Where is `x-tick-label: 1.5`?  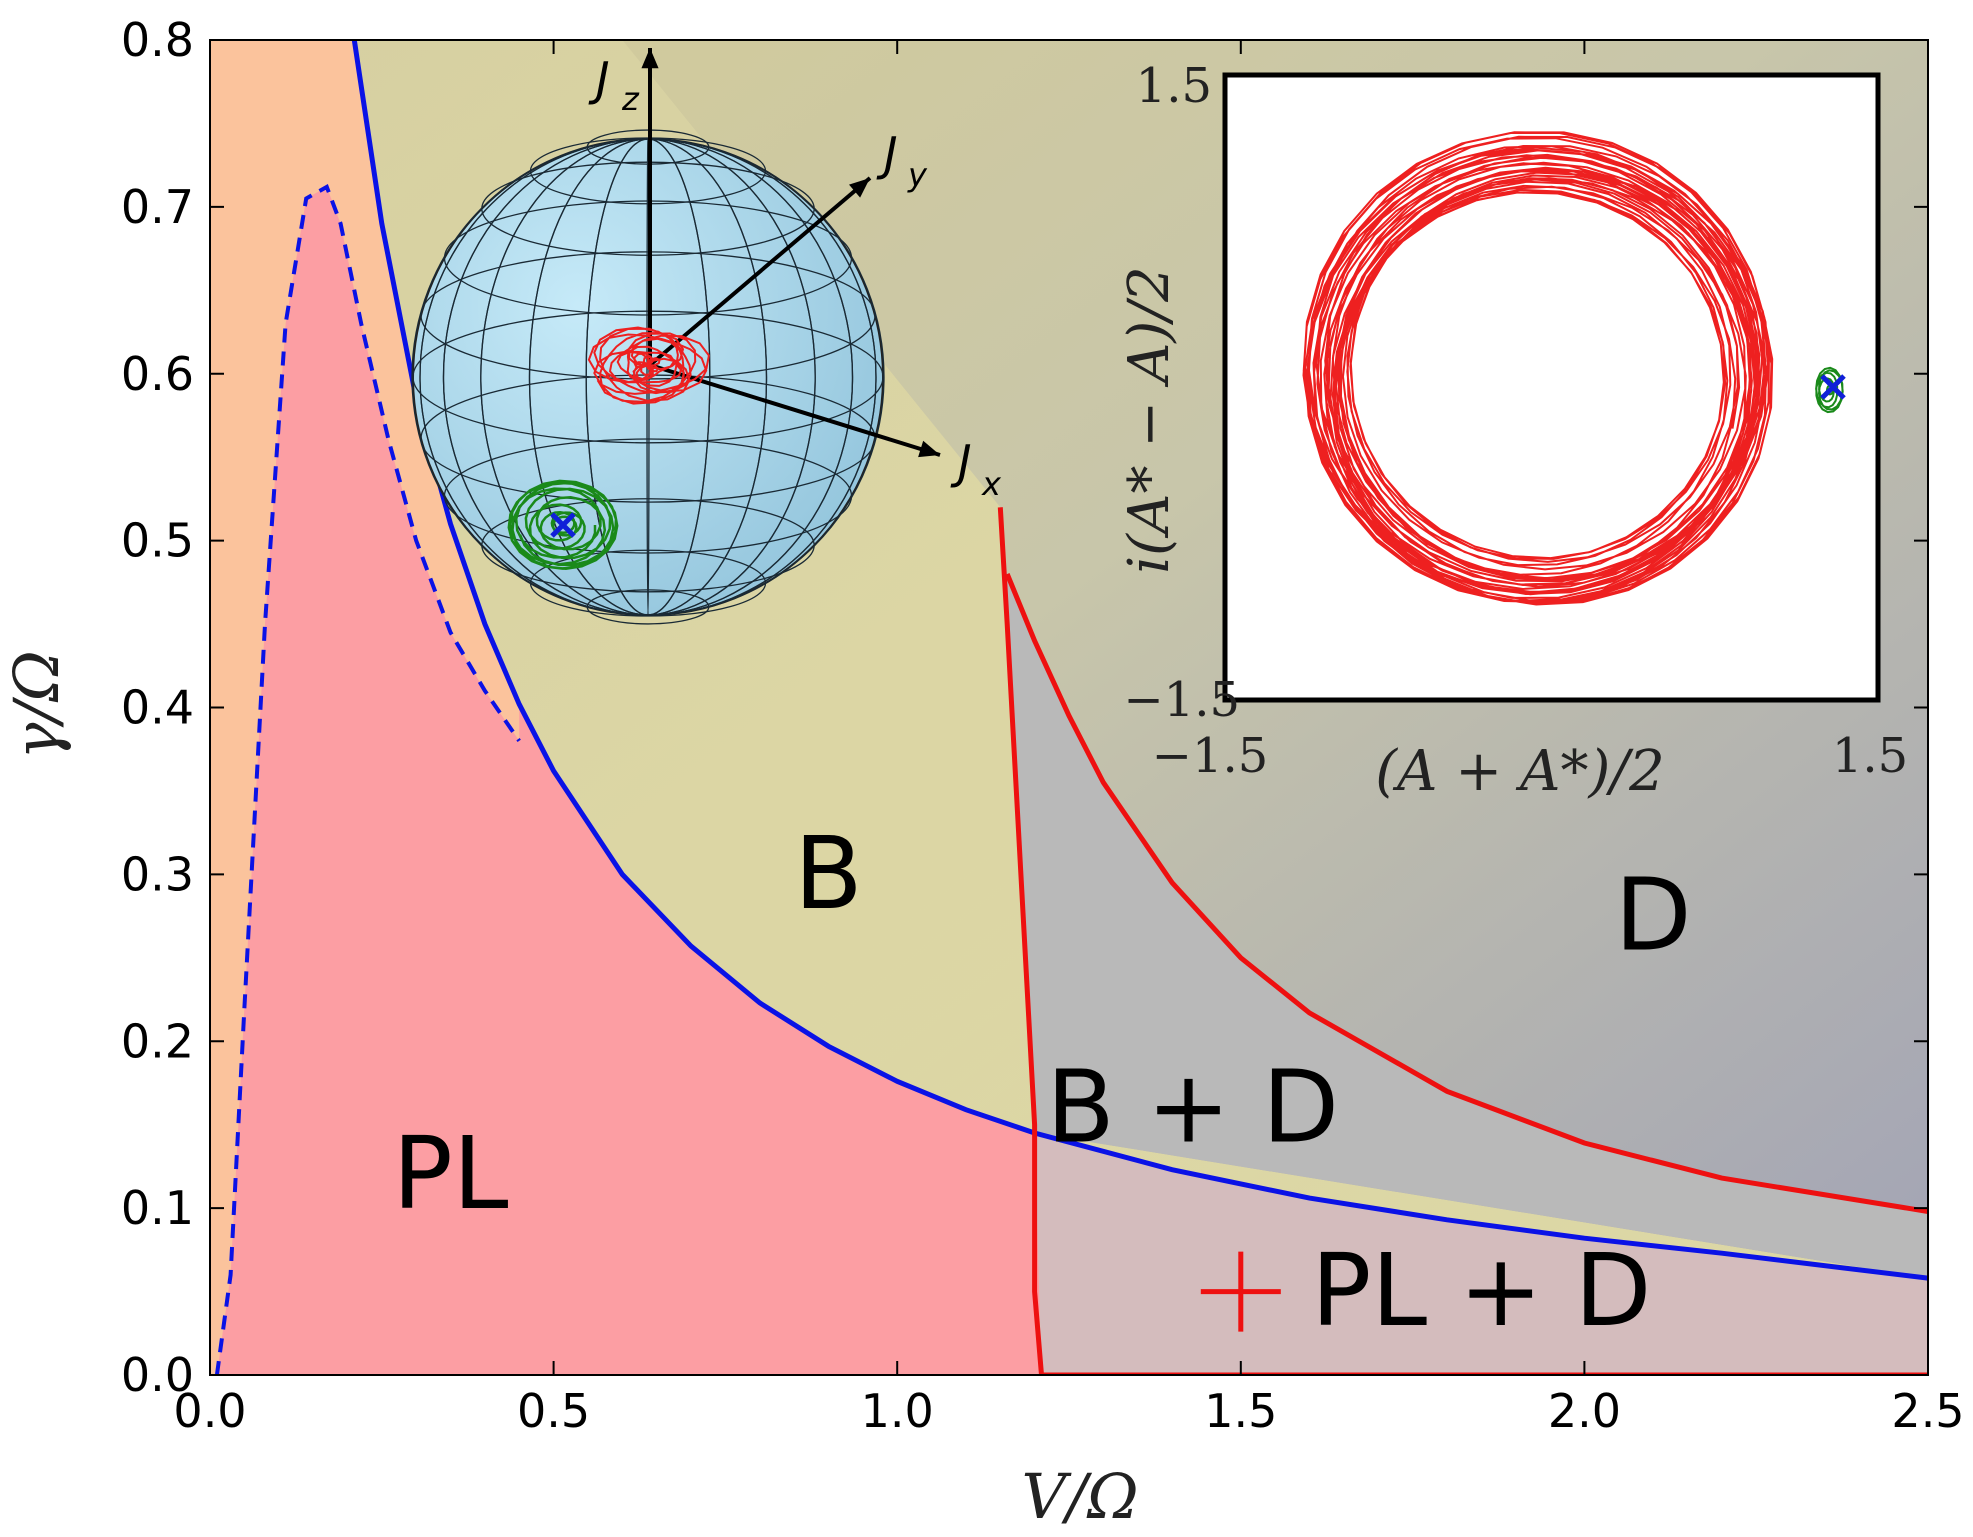
x-tick-label: 1.5 is located at coordinates (1240, 1411).